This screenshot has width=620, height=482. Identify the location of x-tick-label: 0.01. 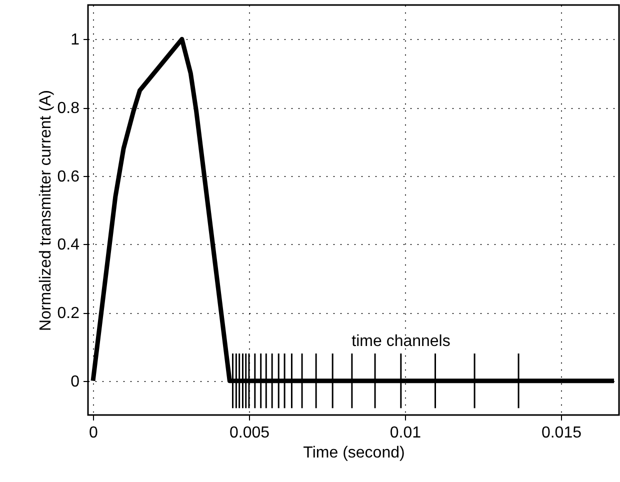
(406, 433).